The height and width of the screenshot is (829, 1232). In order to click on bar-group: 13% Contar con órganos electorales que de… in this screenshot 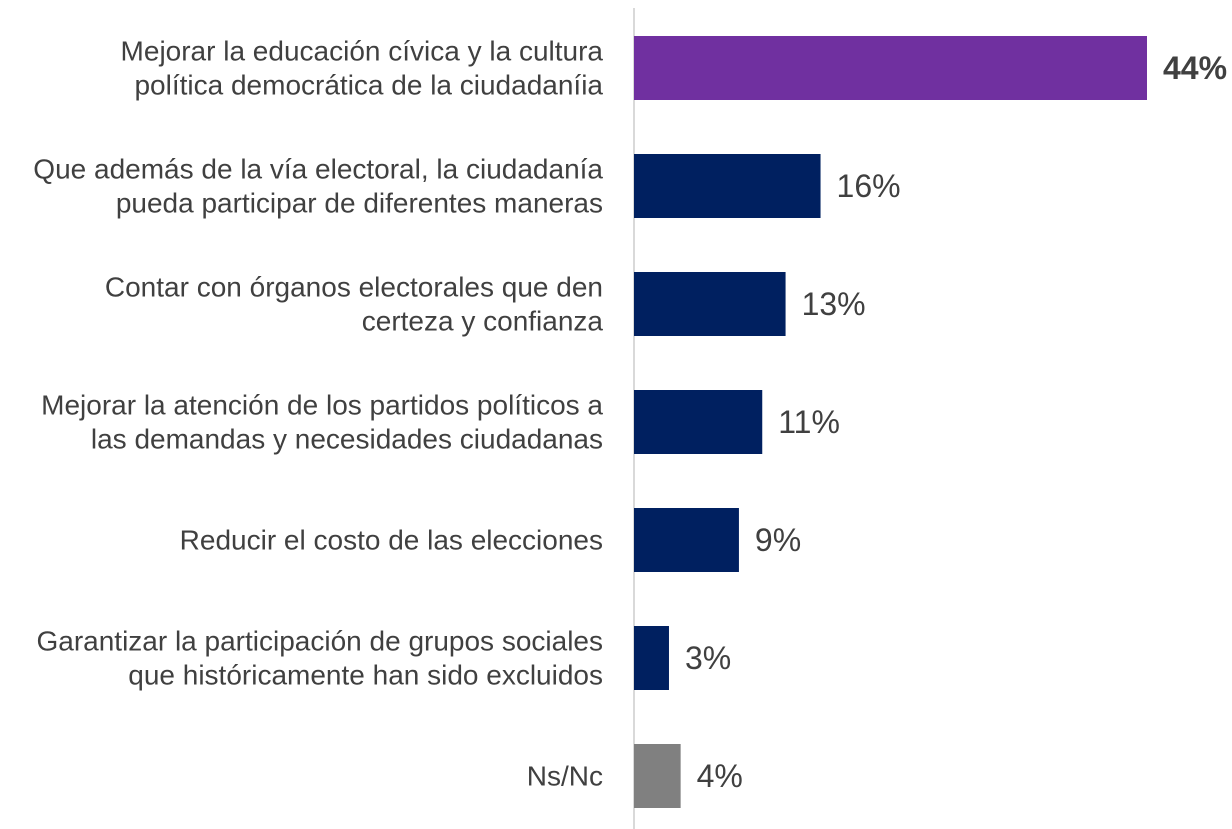, I will do `click(485, 304)`.